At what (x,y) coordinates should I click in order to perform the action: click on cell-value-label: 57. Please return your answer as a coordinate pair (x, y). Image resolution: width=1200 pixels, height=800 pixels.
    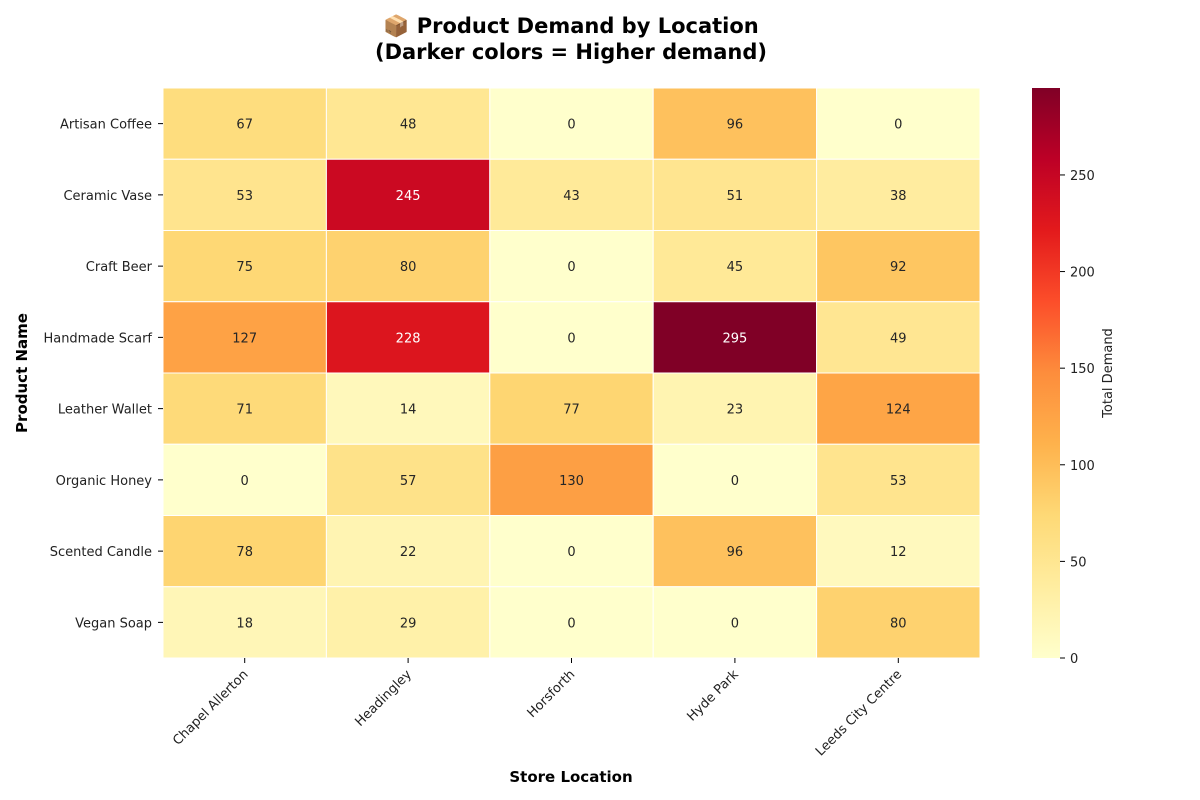
    Looking at the image, I should click on (408, 481).